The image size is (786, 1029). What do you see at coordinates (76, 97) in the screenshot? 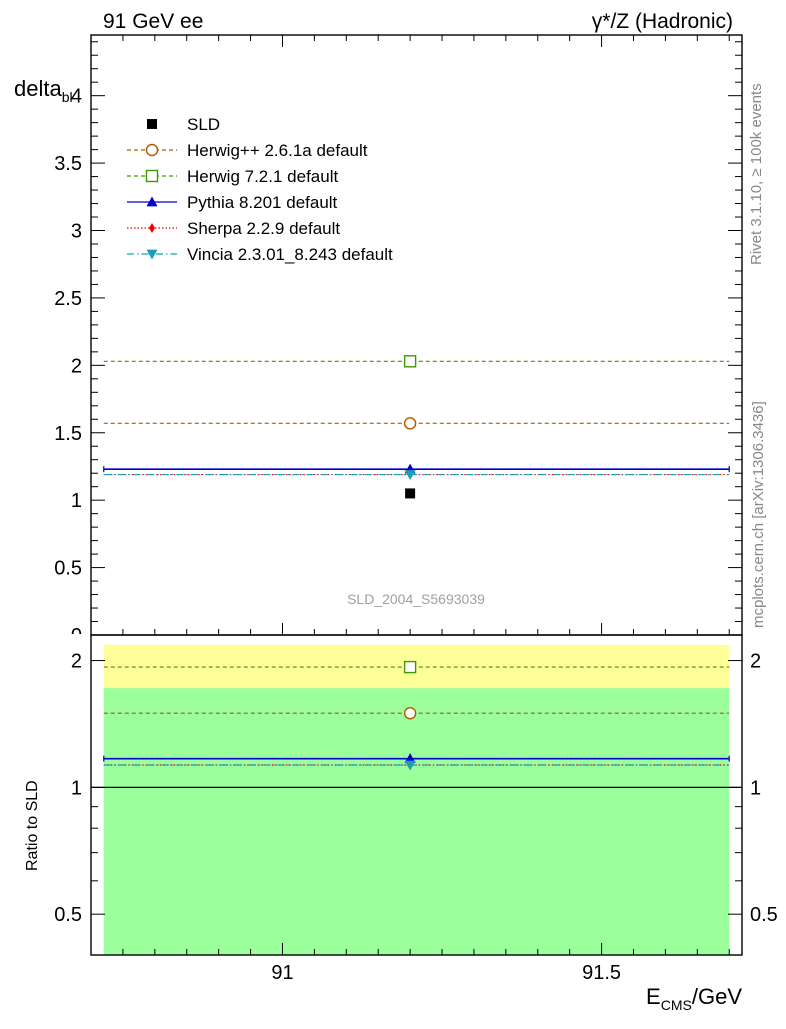
I see `y-tick-label-main: 4` at bounding box center [76, 97].